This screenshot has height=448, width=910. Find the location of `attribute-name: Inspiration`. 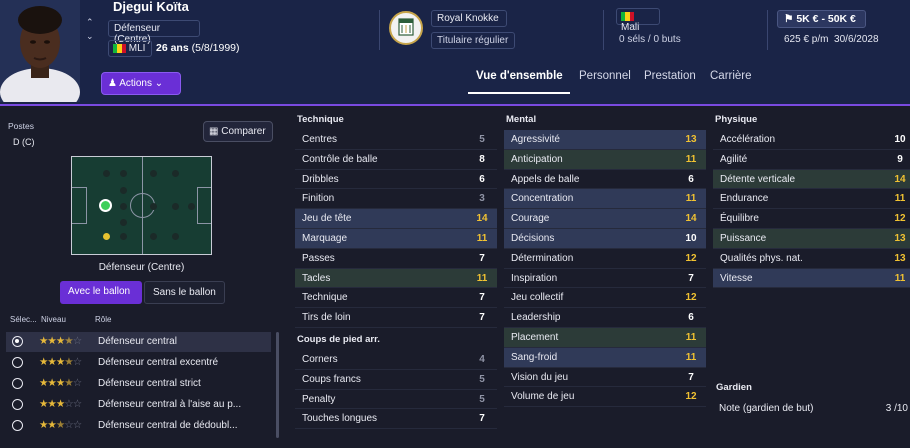

attribute-name: Inspiration is located at coordinates (534, 278).